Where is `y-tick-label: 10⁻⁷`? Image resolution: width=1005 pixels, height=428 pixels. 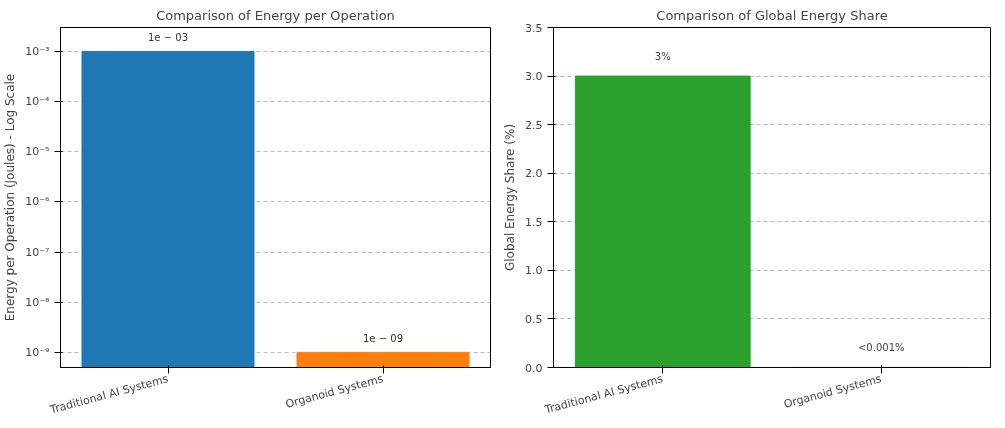
y-tick-label: 10⁻⁷ is located at coordinates (37, 252).